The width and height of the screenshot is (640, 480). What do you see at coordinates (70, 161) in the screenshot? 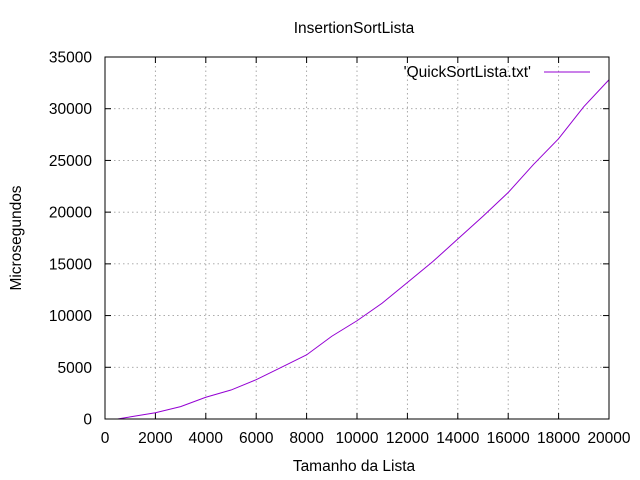
I see `y-tick-label: 25000` at bounding box center [70, 161].